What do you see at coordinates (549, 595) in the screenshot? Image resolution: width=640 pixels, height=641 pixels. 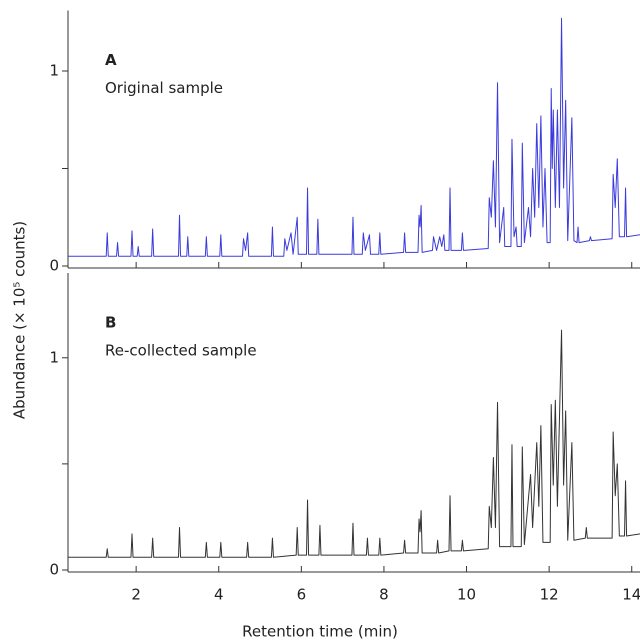 I see `x-tick-label: 12` at bounding box center [549, 595].